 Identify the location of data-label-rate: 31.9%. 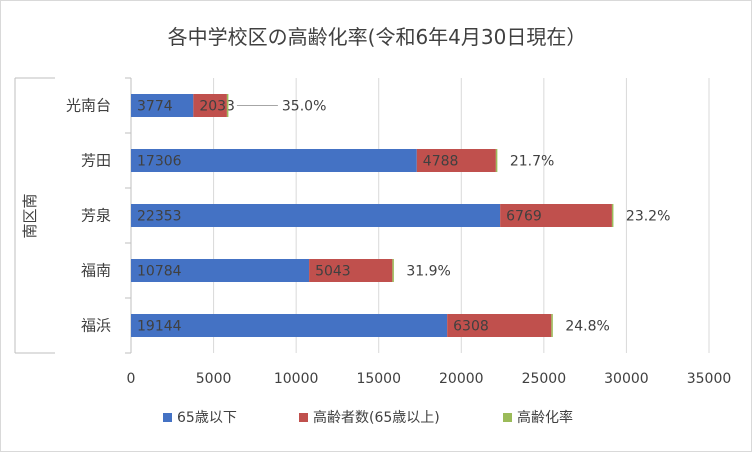
(428, 272).